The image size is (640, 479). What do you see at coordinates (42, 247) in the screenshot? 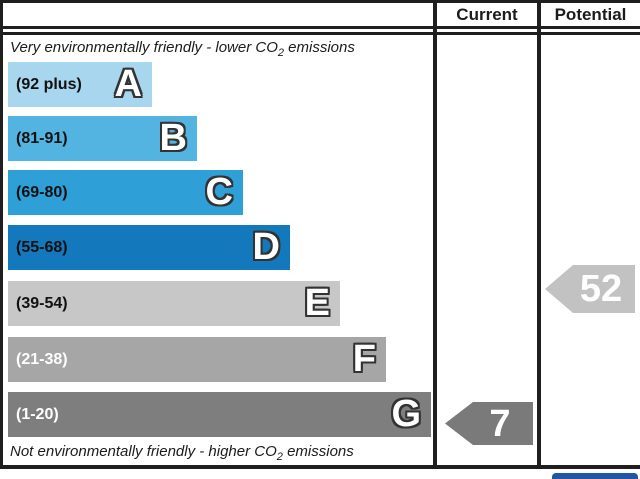
I see `band-range-label: (55-68)` at bounding box center [42, 247].